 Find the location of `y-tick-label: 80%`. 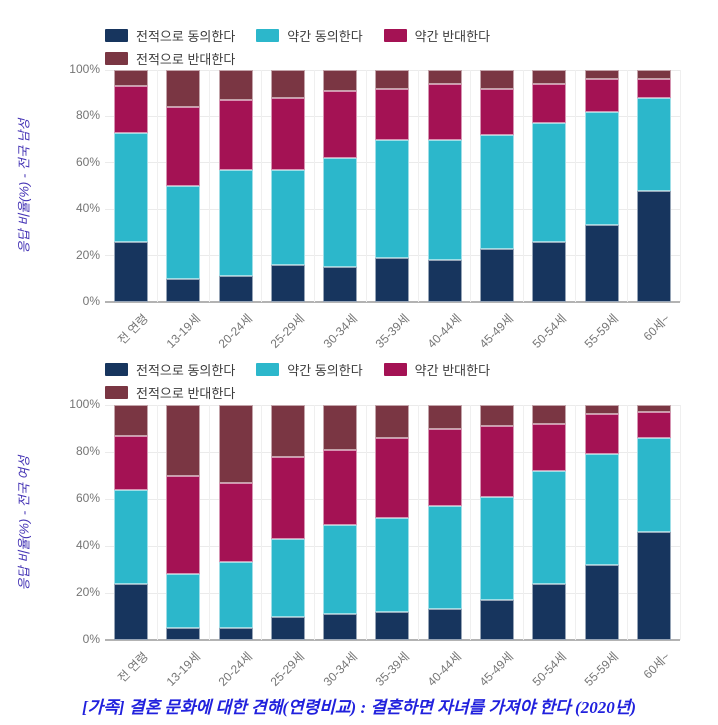

y-tick-label: 80% is located at coordinates (87, 115).